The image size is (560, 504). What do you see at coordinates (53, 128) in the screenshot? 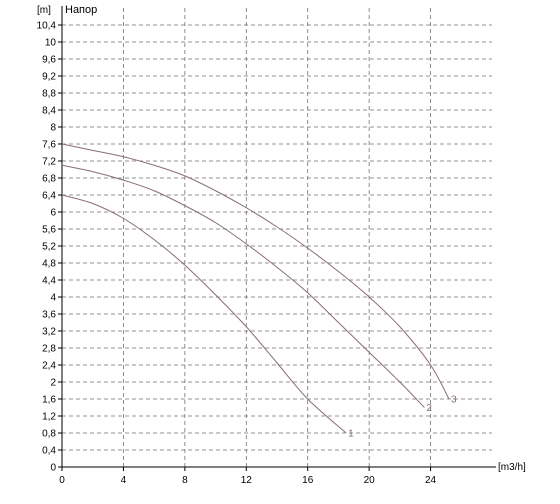
I see `y-tick-label: 8` at bounding box center [53, 128].